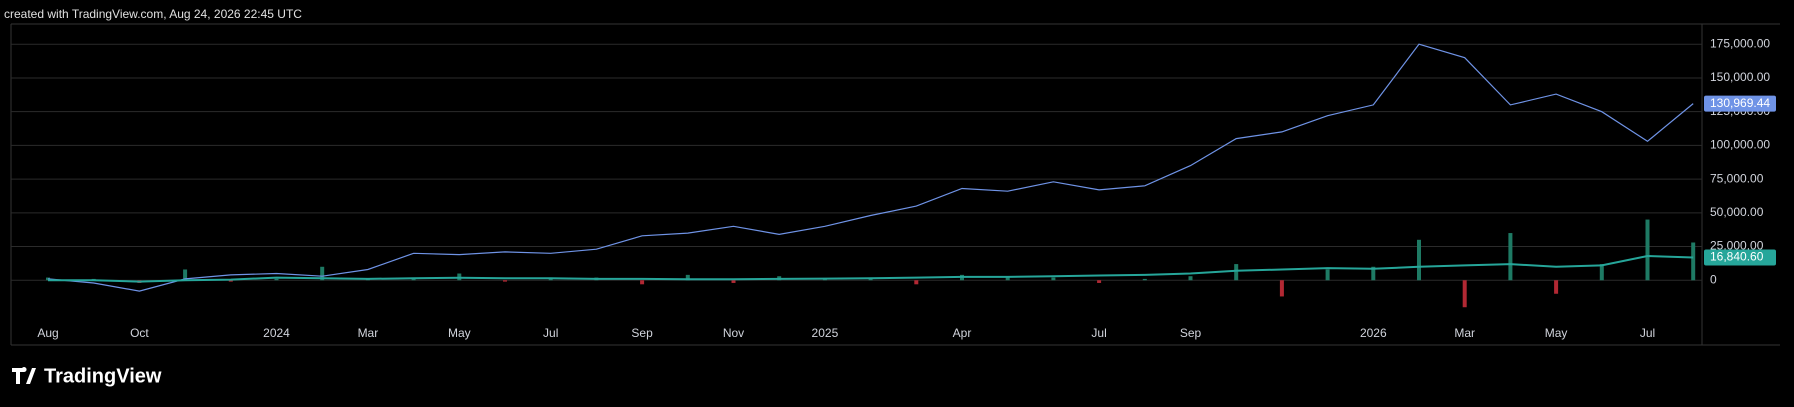 This screenshot has width=1794, height=407. What do you see at coordinates (24, 375) in the screenshot?
I see `logo-icon` at bounding box center [24, 375].